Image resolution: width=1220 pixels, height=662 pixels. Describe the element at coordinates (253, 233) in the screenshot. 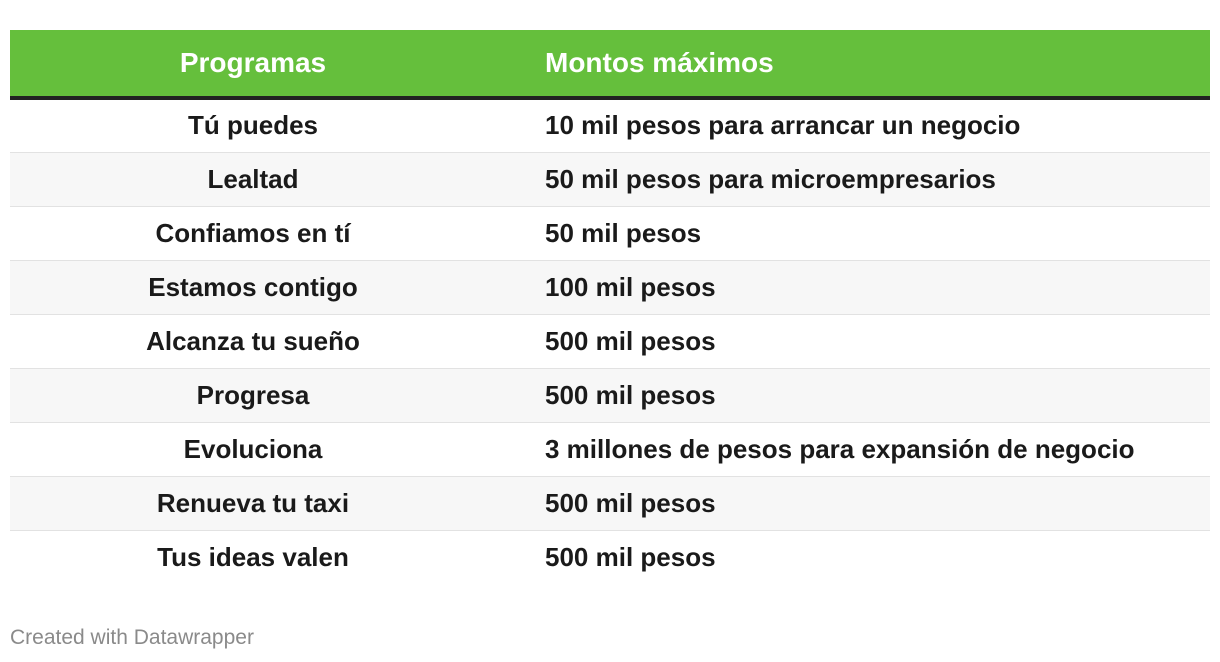

I see `cell-programa: Confiamos en tí` at that location.